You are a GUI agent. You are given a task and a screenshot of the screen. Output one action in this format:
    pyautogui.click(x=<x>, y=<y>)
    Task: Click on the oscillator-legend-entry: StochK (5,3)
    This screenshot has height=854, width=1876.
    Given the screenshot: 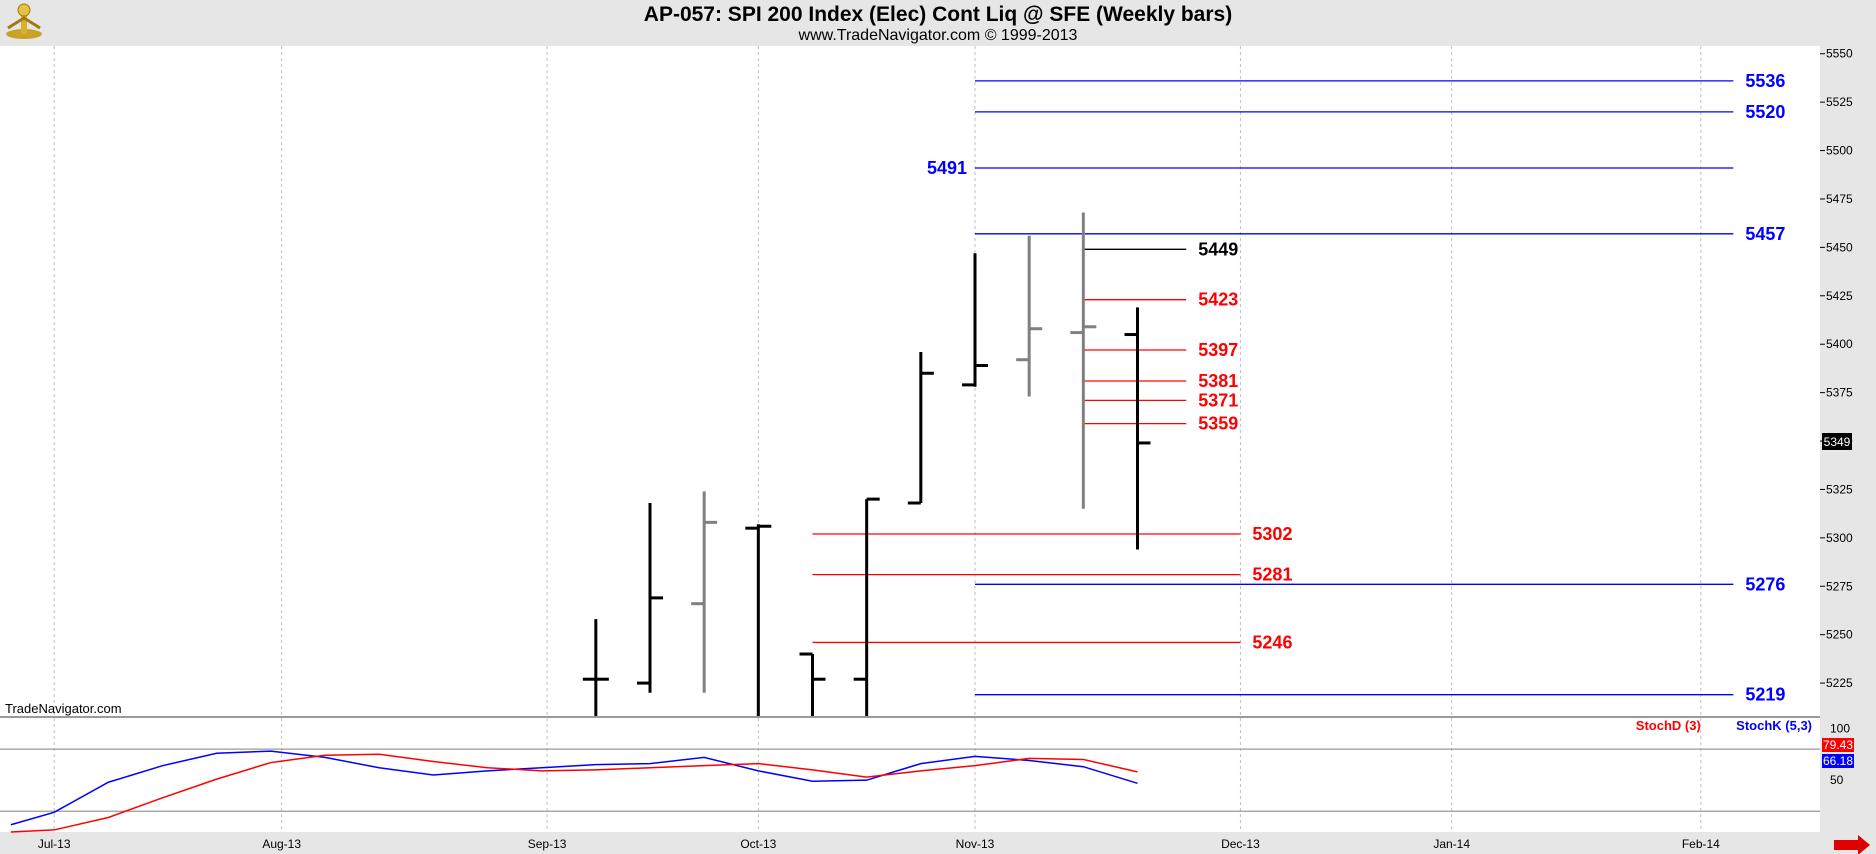 What is the action you would take?
    pyautogui.click(x=1774, y=725)
    